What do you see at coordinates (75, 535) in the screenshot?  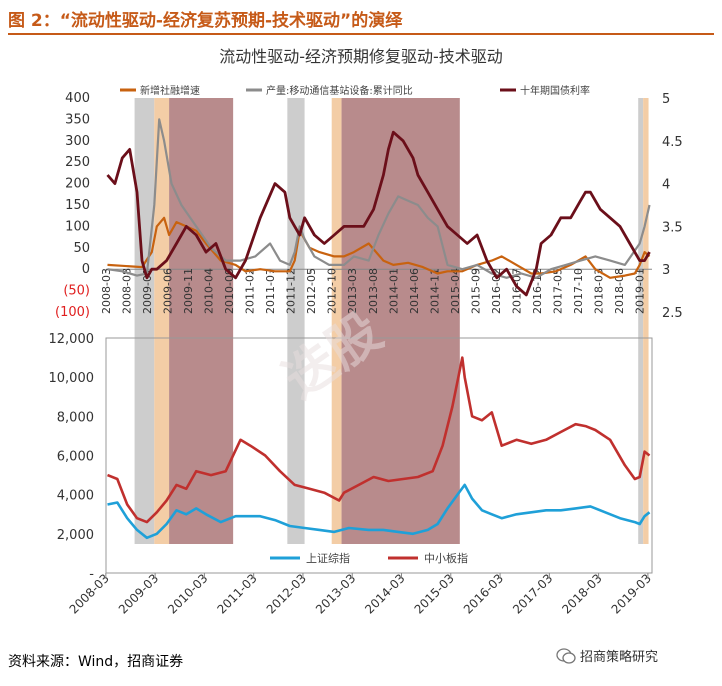 I see `bottom-y-tick-label: 2,000` at bounding box center [75, 535].